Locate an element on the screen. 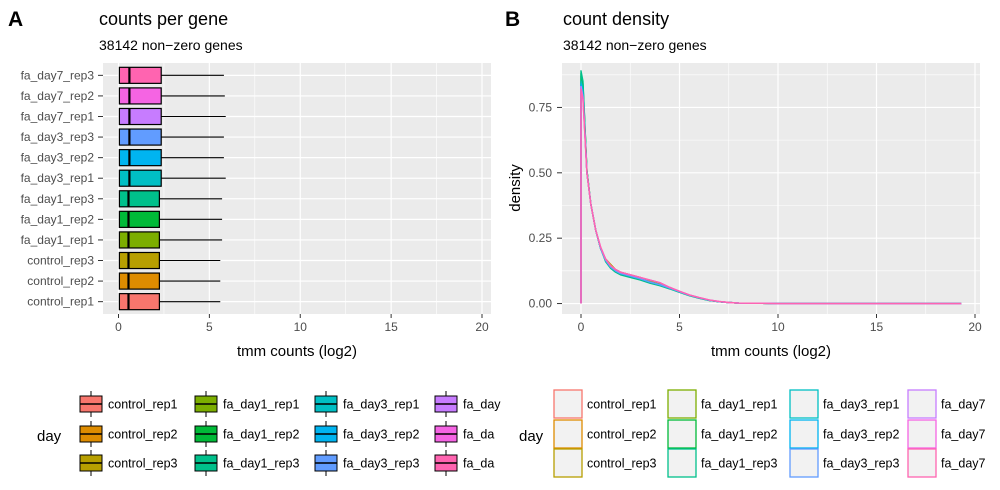  panel-b-y-tick-labels: 0.00 0.25 0.50 0.75 is located at coordinates (545, 205).